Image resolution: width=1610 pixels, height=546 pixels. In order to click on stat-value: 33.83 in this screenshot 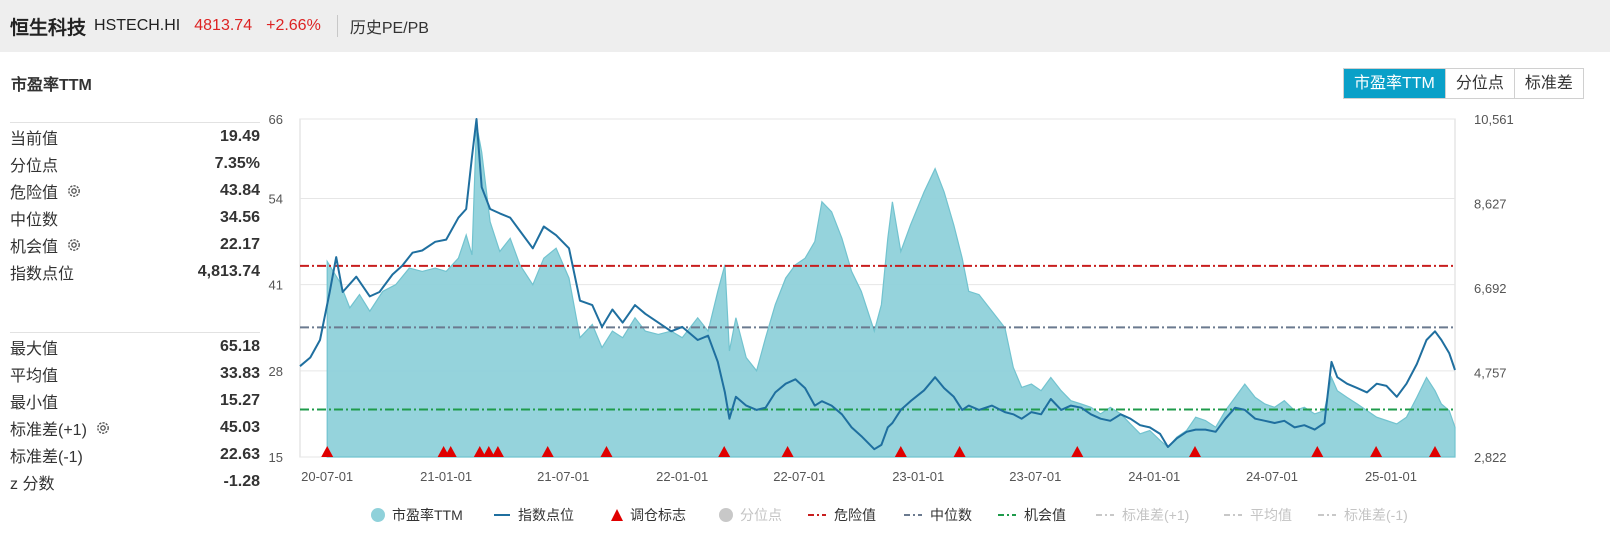, I will do `click(239, 373)`.